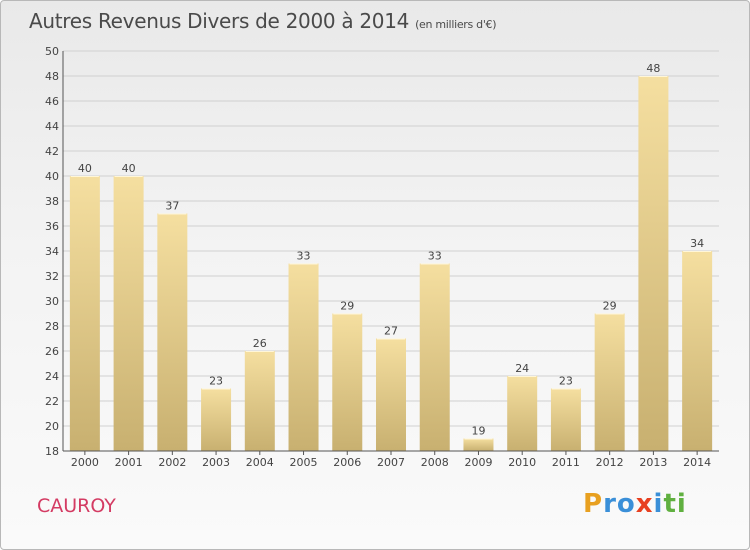 This screenshot has height=550, width=750. What do you see at coordinates (172, 332) in the screenshot?
I see `bar-2002` at bounding box center [172, 332].